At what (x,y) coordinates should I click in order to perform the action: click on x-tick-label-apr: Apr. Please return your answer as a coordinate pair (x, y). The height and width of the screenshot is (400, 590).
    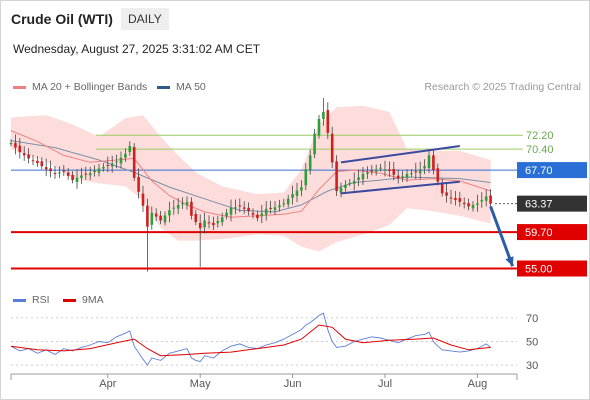
    Looking at the image, I should click on (107, 384).